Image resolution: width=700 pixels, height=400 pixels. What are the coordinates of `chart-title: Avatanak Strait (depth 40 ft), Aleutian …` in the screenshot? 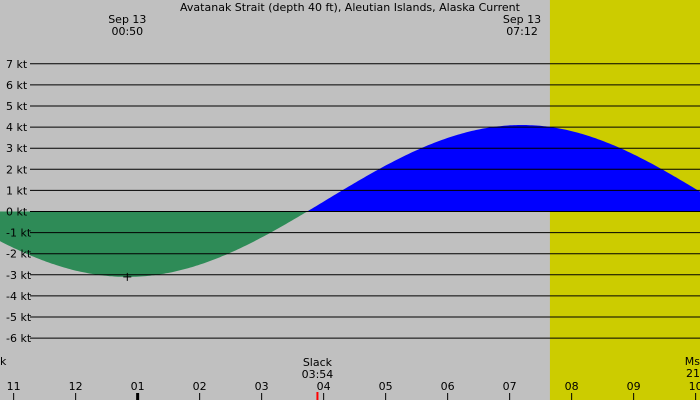 It's located at (350, 7).